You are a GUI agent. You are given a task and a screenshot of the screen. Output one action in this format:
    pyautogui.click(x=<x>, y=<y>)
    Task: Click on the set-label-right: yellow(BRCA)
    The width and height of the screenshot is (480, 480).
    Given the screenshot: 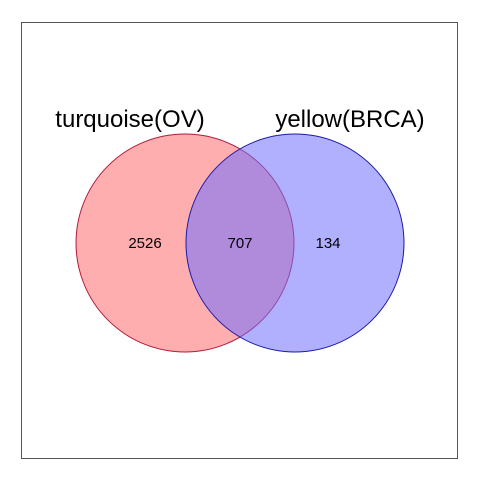 What is the action you would take?
    pyautogui.click(x=349, y=119)
    